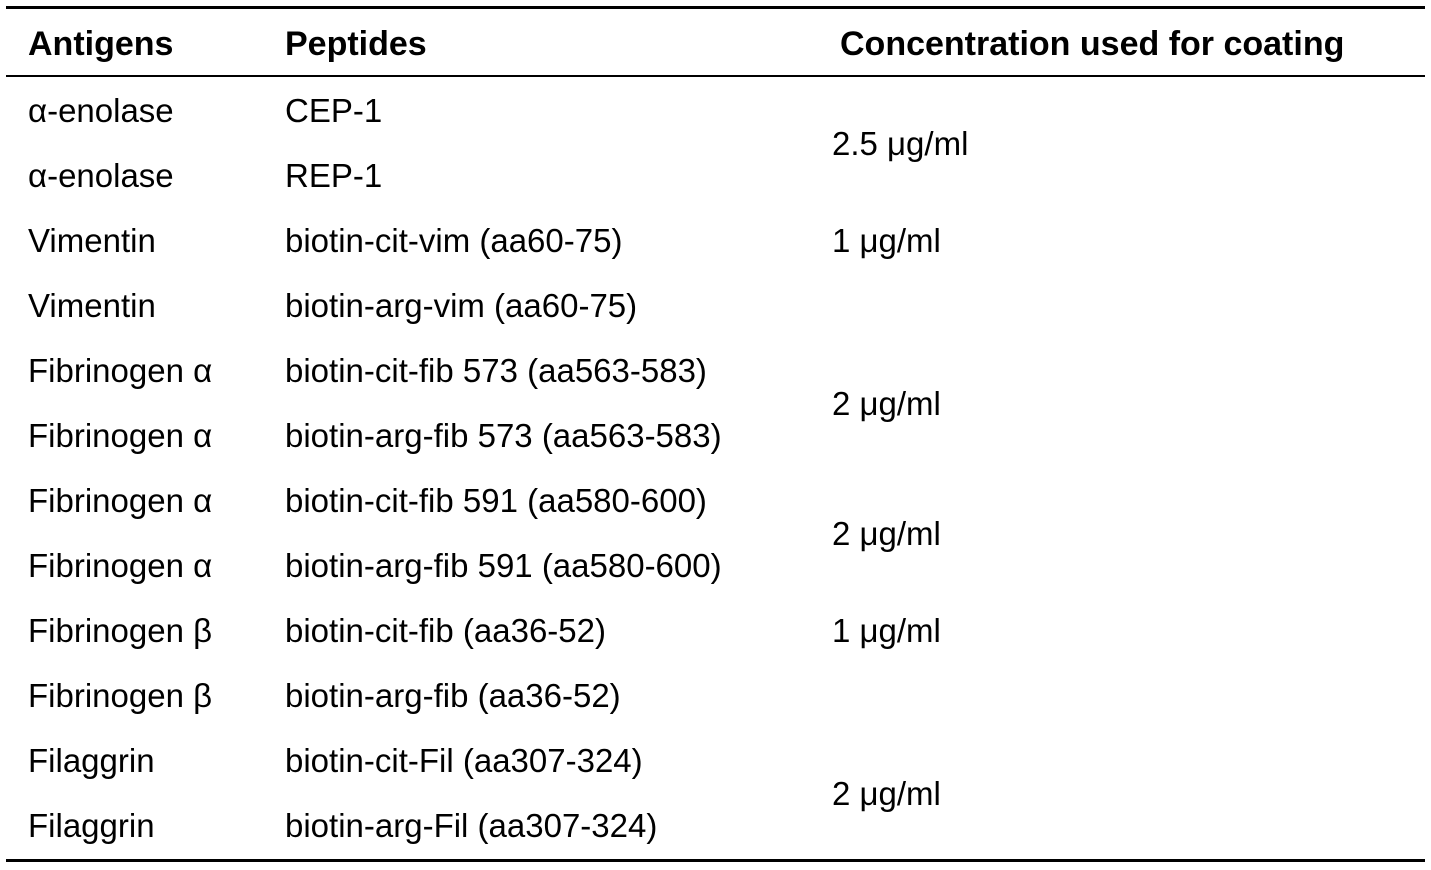 The image size is (1431, 870). What do you see at coordinates (503, 435) in the screenshot?
I see `peptide-cell: biotin-arg-fib 573 (aa563-583)` at bounding box center [503, 435].